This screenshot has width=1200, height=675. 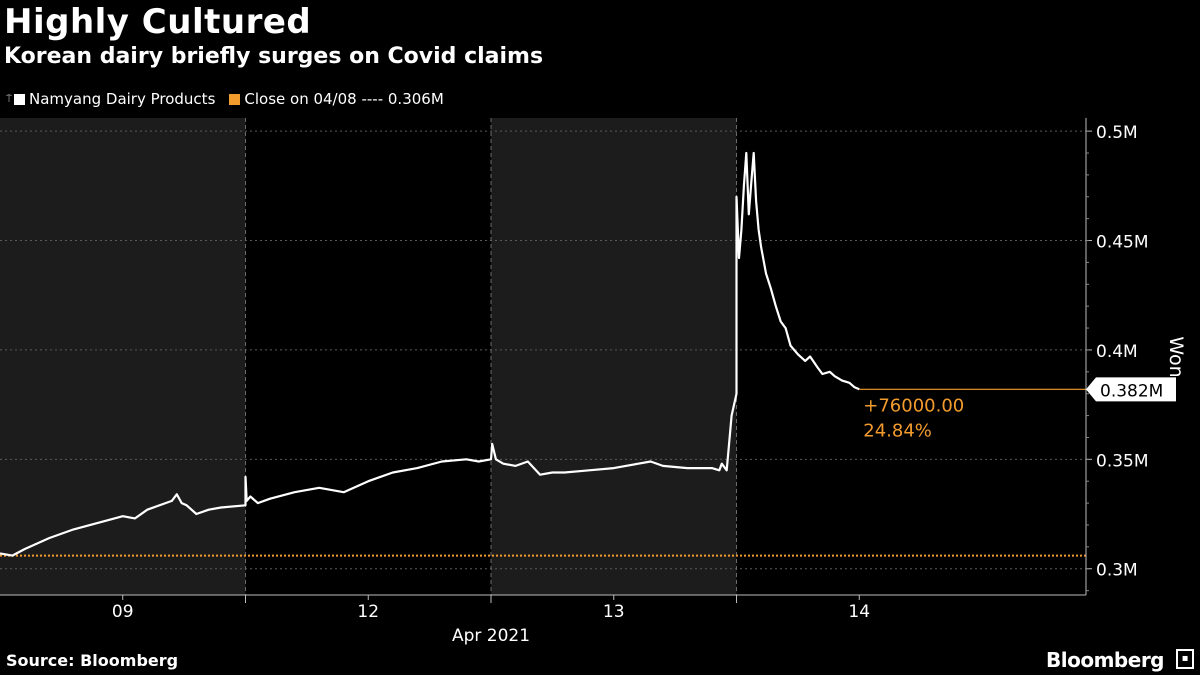 What do you see at coordinates (9, 99) in the screenshot?
I see `legend-handle-icon: ⍑` at bounding box center [9, 99].